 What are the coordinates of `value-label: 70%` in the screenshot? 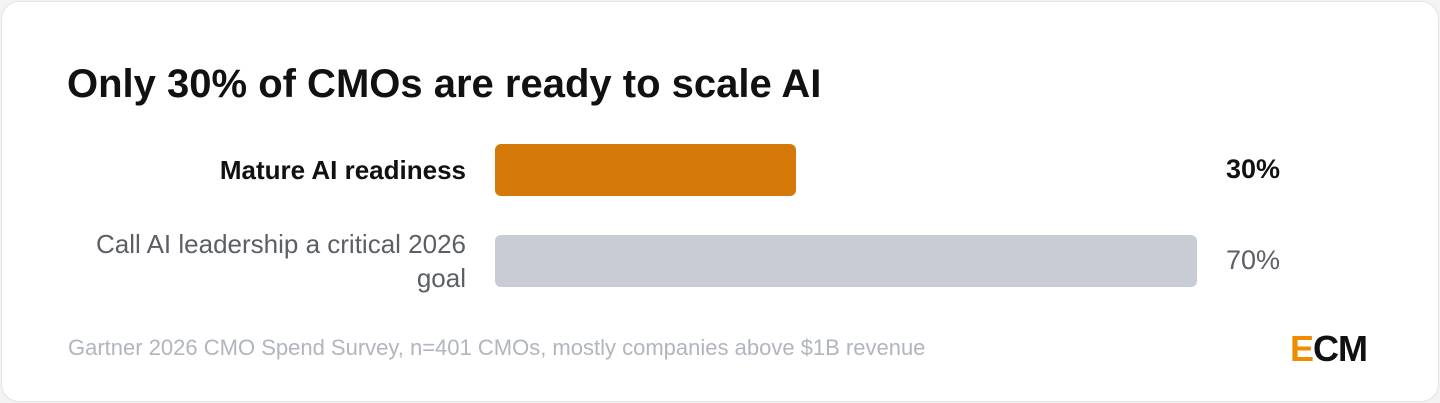 It's located at (1253, 260).